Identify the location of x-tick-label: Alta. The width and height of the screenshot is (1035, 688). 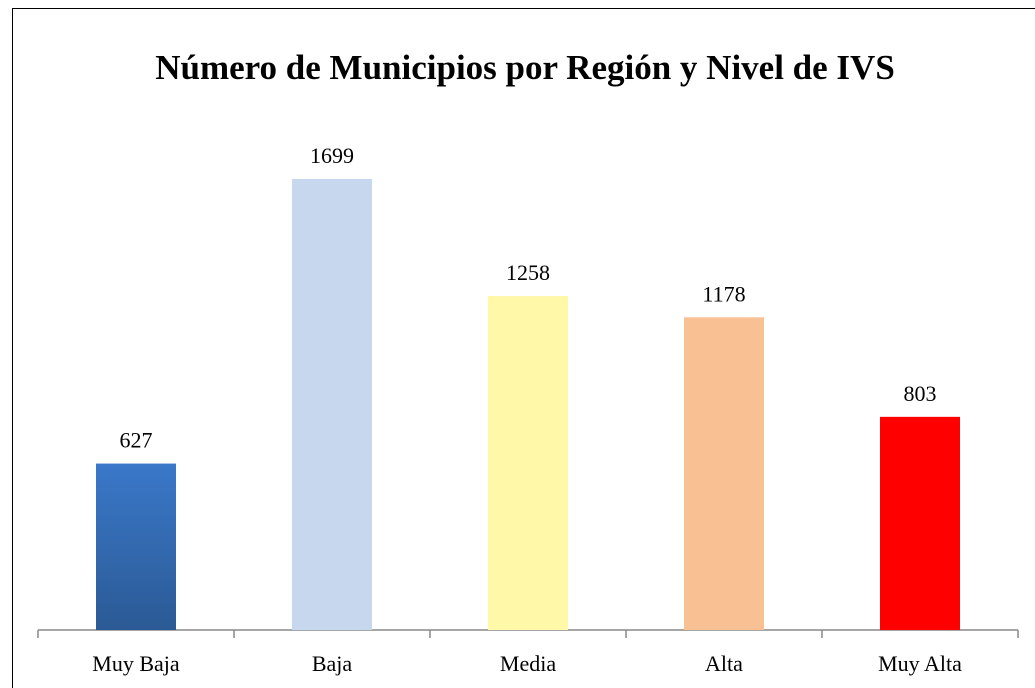
(724, 663).